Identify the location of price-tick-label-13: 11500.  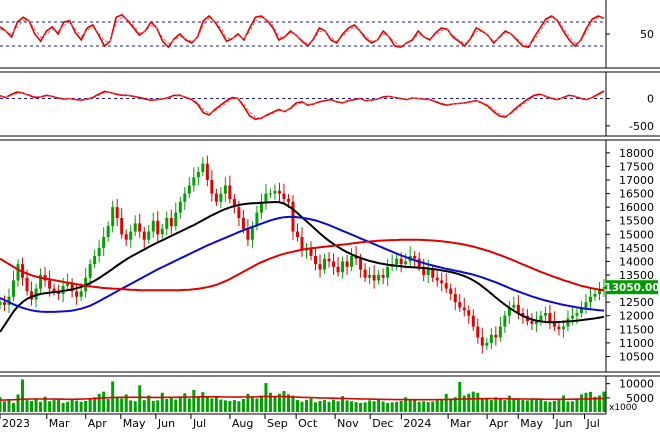
(636, 329).